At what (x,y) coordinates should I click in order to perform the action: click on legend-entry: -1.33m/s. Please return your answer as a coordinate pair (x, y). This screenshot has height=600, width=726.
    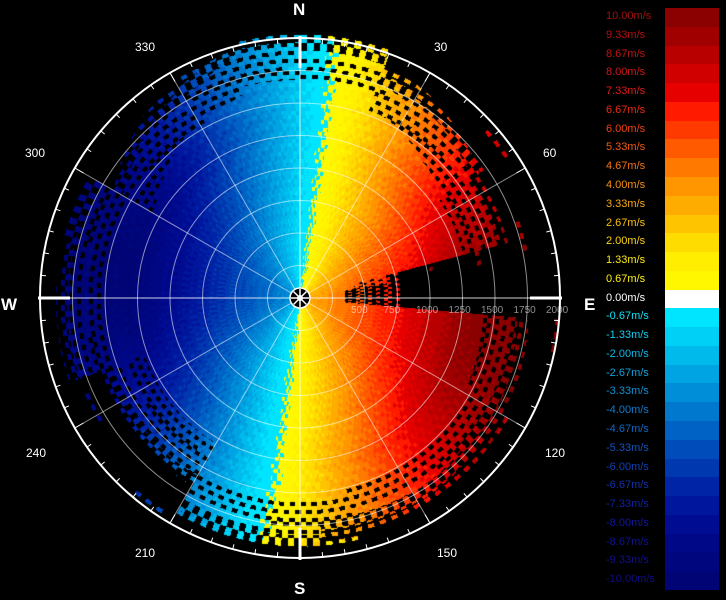
    Looking at the image, I should click on (662, 336).